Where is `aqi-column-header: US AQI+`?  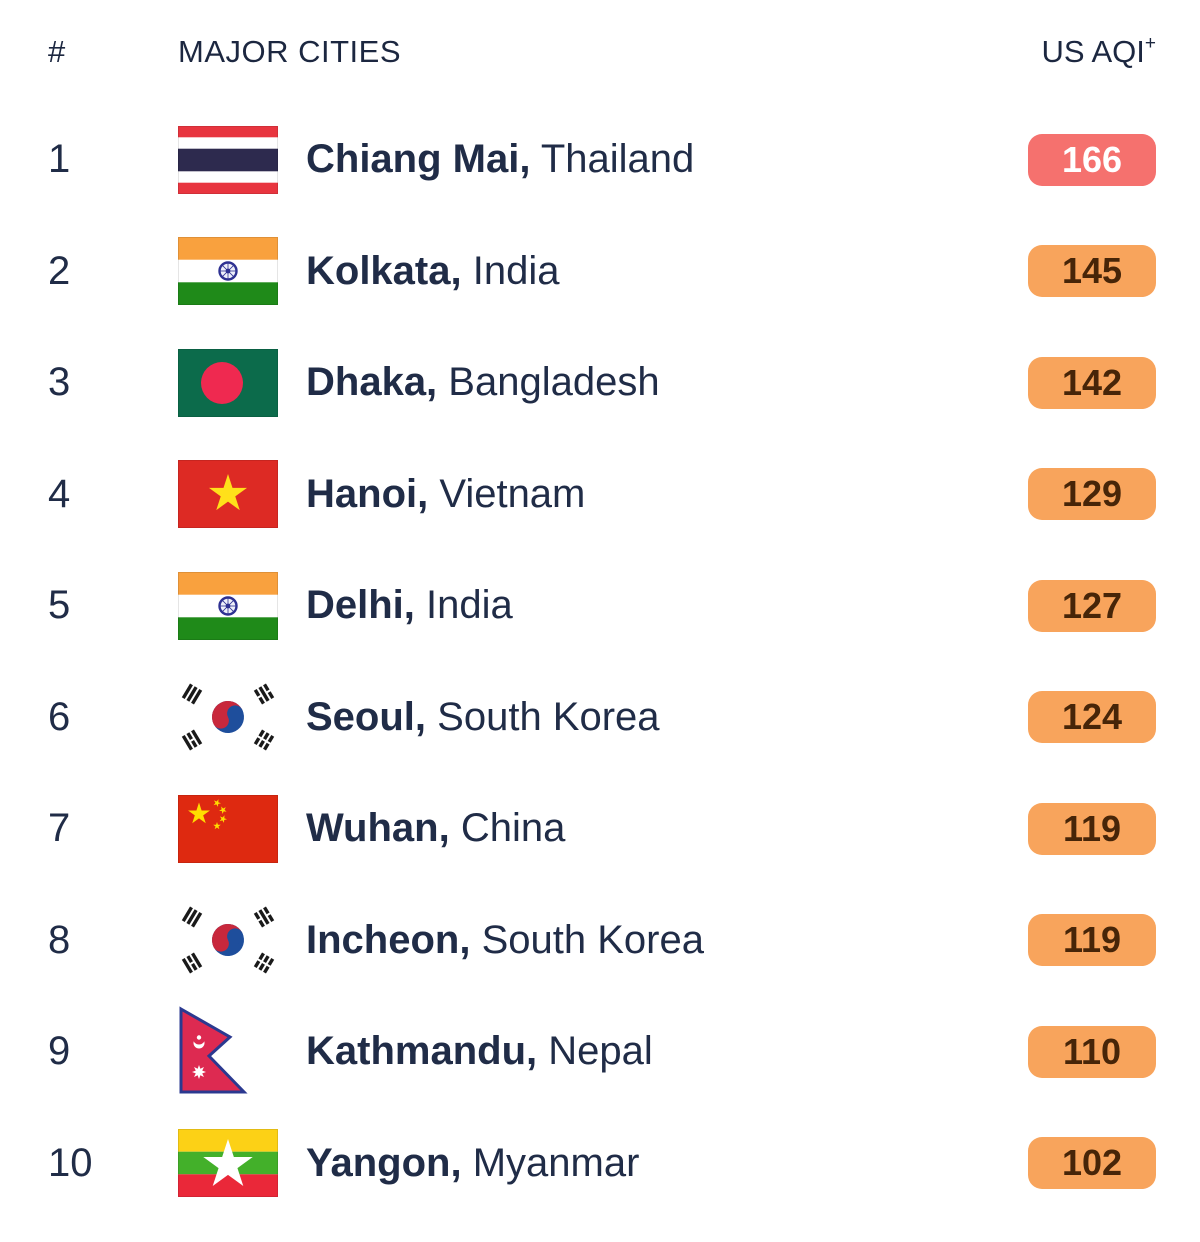
aqi-column-header: US AQI+ is located at coordinates (1098, 51).